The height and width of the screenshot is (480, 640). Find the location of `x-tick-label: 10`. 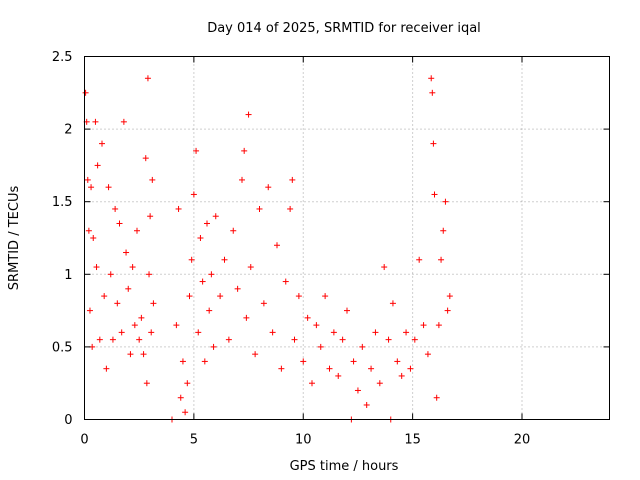

x-tick-label: 10 is located at coordinates (303, 440).